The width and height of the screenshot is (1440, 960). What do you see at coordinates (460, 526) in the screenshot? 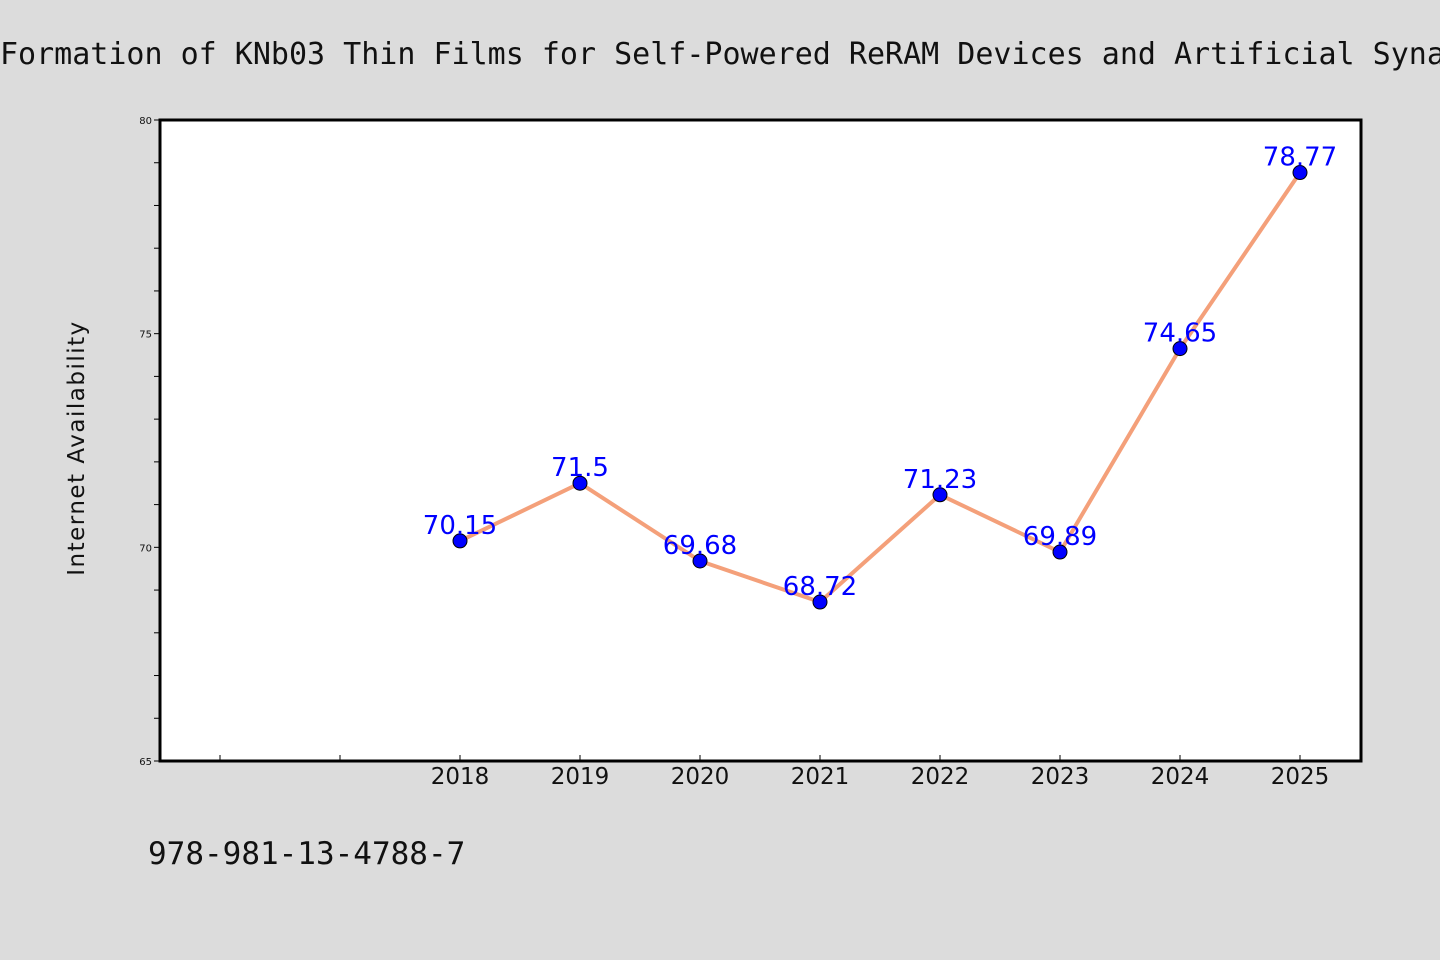
I see `data-label: 70.15` at bounding box center [460, 526].